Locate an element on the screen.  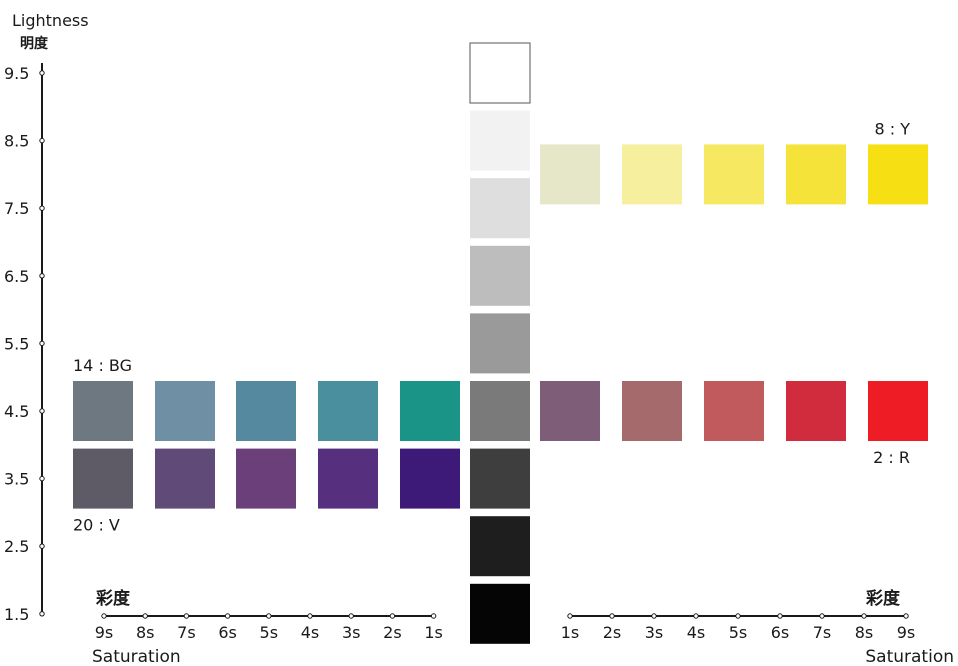
lightness-tick-label: 7.5 is located at coordinates (16, 208).